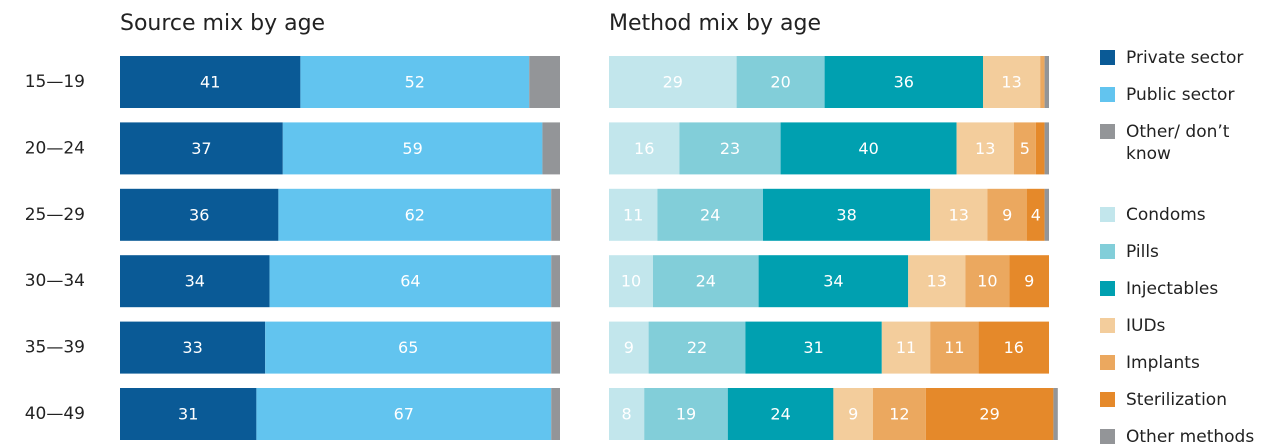  Describe the element at coordinates (410, 281) in the screenshot. I see `data-label: 64` at that location.